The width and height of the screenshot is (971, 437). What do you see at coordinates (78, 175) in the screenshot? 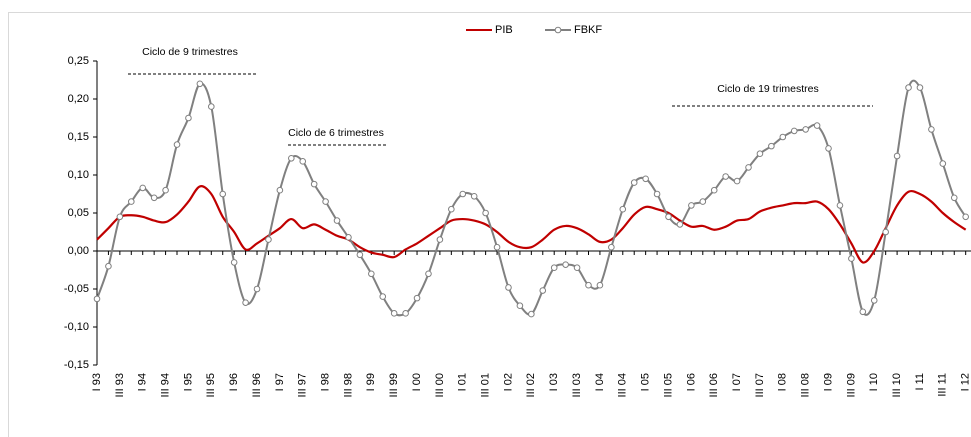
I see `y-tick-label: 0,10` at bounding box center [78, 175].